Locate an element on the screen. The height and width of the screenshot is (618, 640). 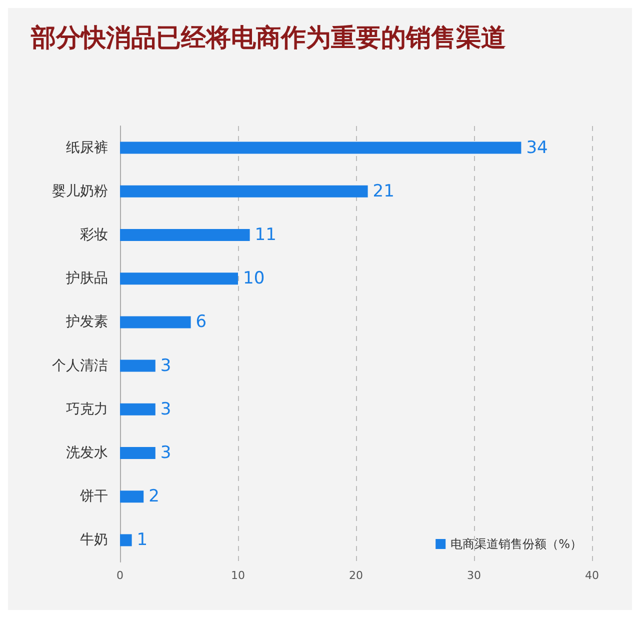
y-tick-label: 饼干 is located at coordinates (93, 496).